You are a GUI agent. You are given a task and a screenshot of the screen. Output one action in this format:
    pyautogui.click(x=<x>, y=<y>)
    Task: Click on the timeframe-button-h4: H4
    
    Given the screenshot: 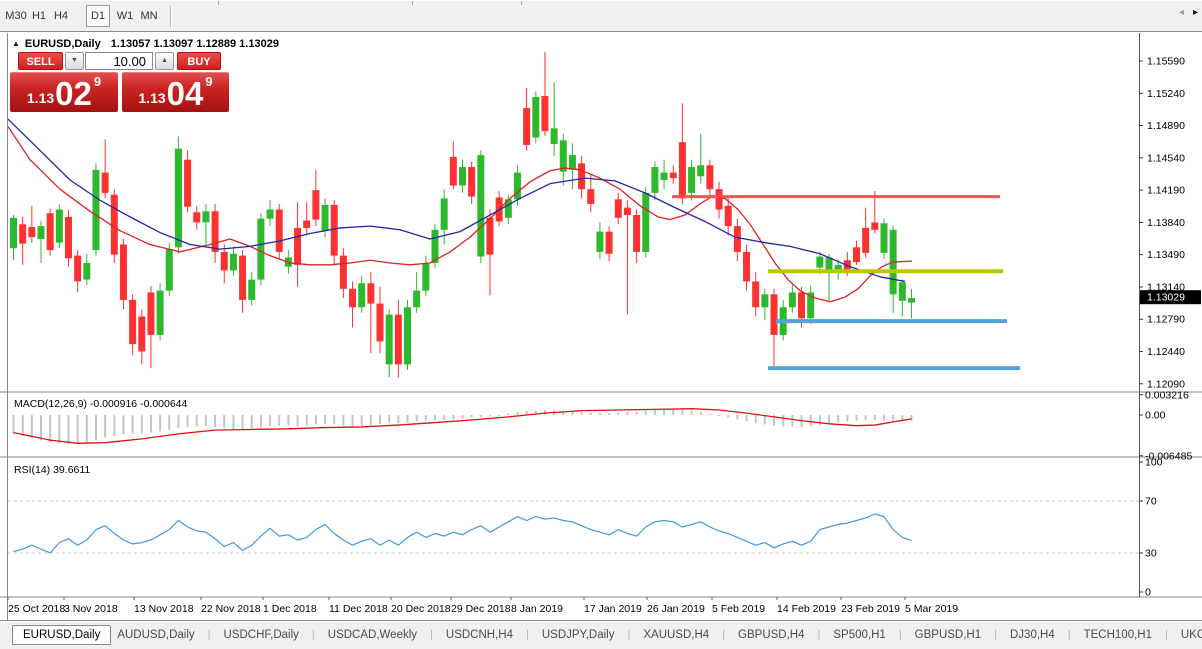 What is the action you would take?
    pyautogui.click(x=61, y=16)
    